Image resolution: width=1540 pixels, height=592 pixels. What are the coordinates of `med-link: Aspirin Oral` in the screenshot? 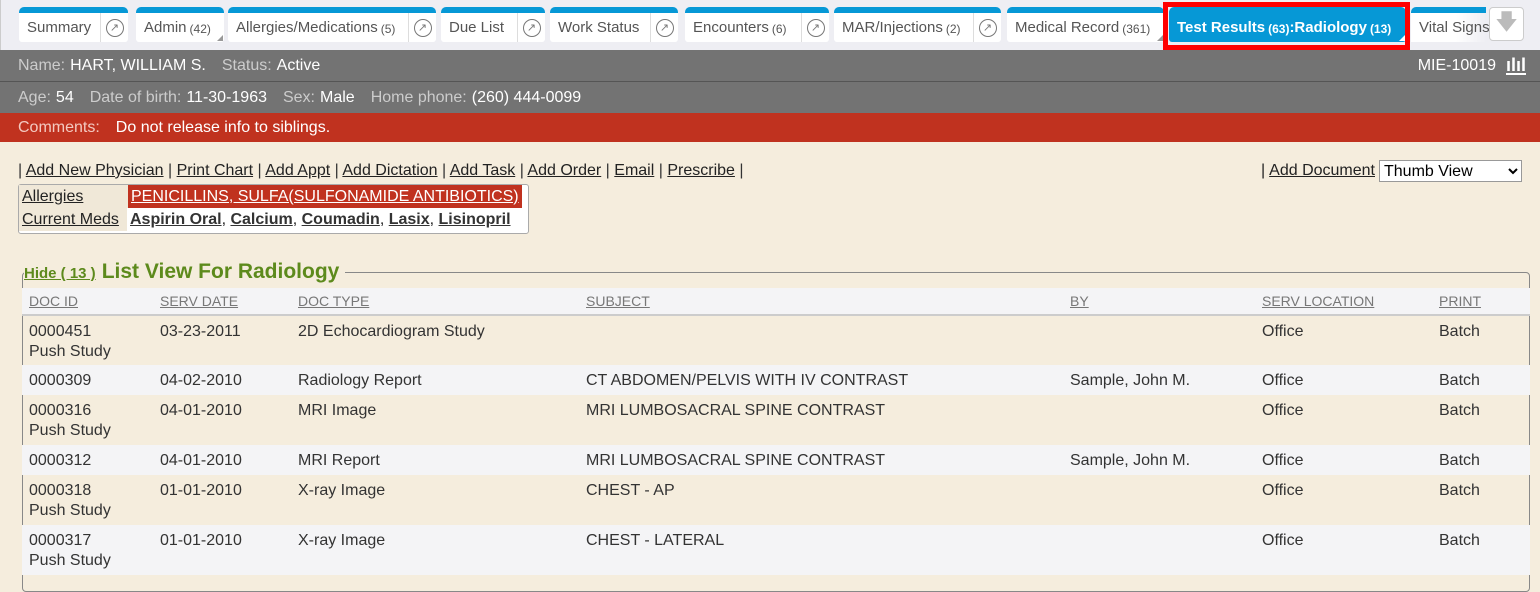 It's located at (176, 219).